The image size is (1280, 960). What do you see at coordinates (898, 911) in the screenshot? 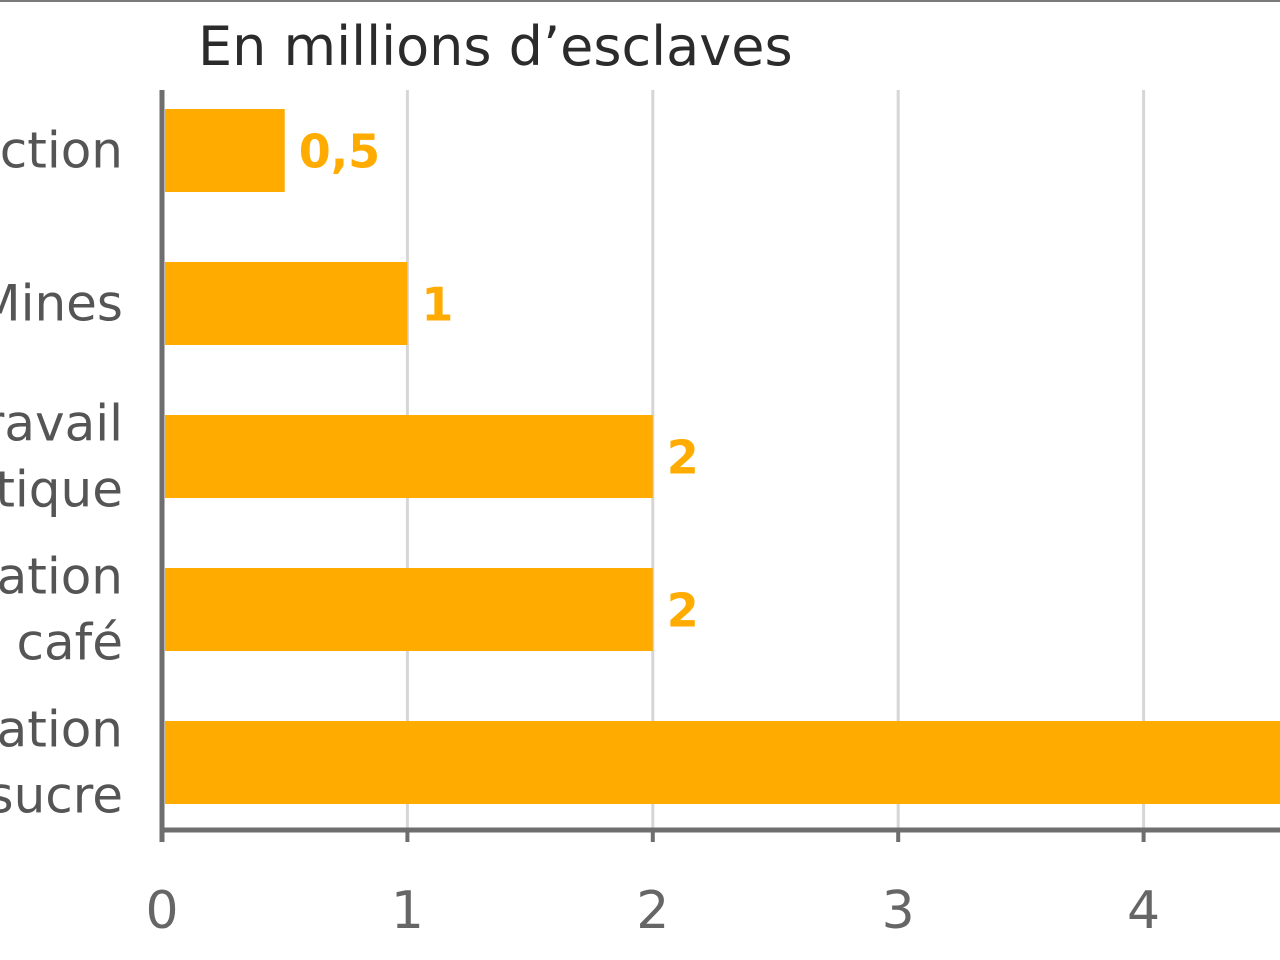
I see `x-tick-label-3: 3` at bounding box center [898, 911].